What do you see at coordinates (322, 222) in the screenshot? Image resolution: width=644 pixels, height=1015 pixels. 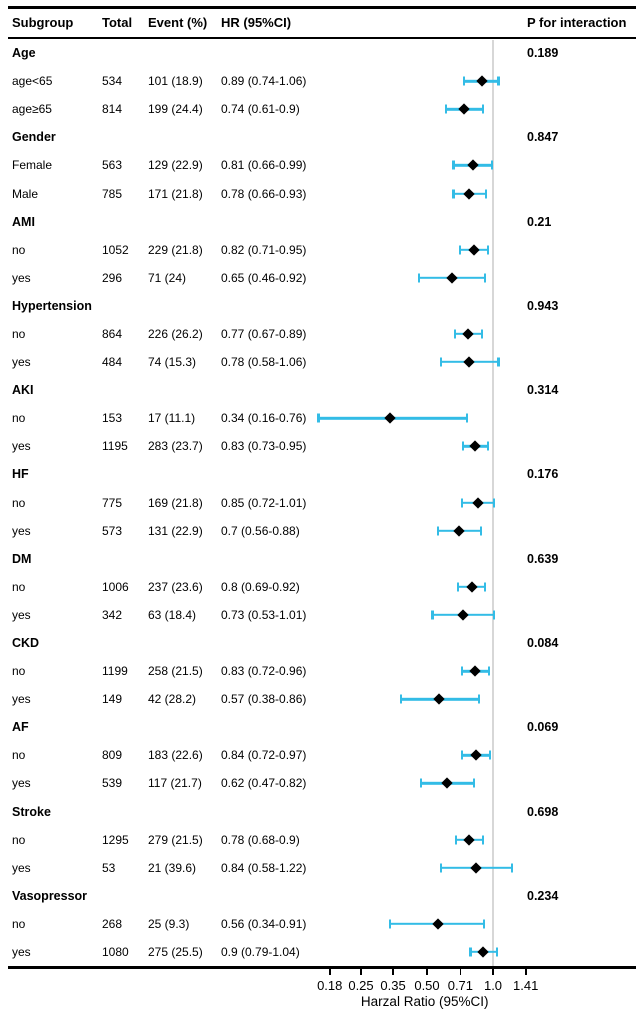 I see `group-header-row: AMI 0.21` at bounding box center [322, 222].